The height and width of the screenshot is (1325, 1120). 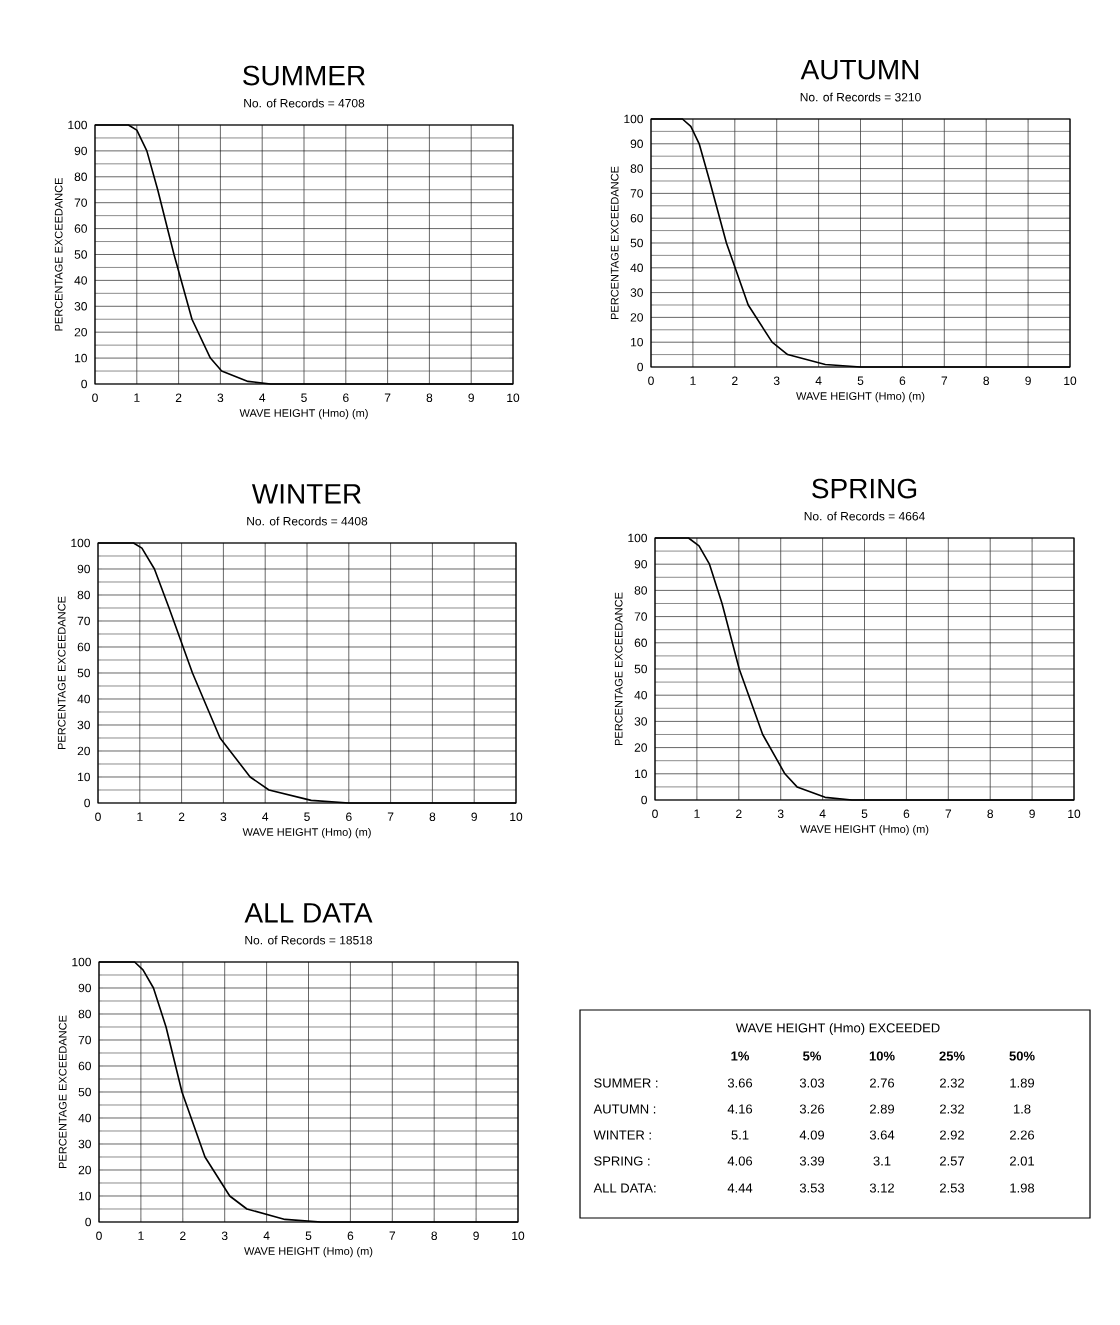 I want to click on chart-title: SPRING, so click(x=864, y=488).